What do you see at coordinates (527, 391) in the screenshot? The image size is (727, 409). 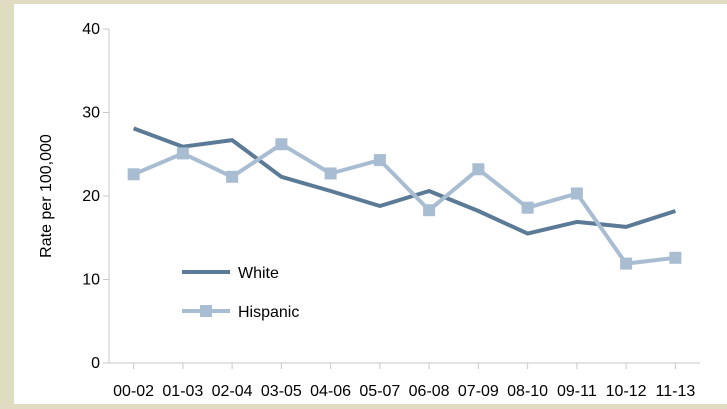 I see `x-tick-label: 08-10` at bounding box center [527, 391].